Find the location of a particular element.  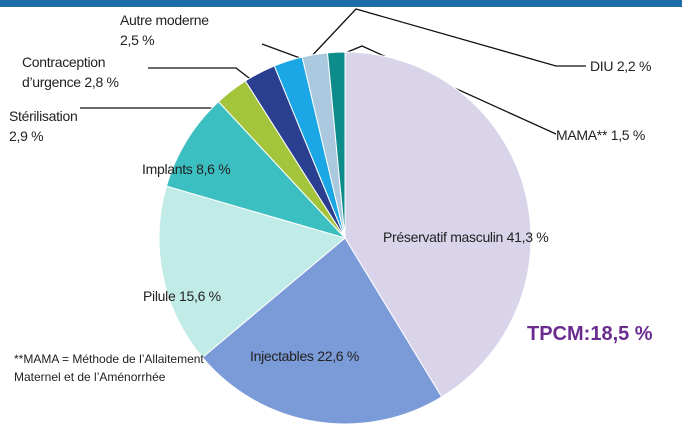

value-label: 8,6 % is located at coordinates (213, 169).